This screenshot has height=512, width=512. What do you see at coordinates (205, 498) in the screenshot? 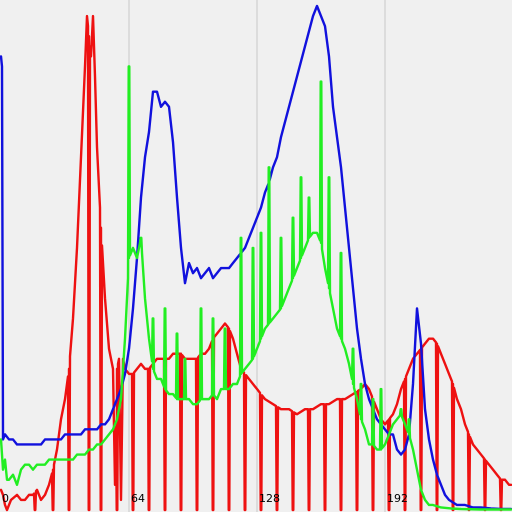
I see `x-axis-tick-labels: 0 64 128 192` at bounding box center [205, 498].